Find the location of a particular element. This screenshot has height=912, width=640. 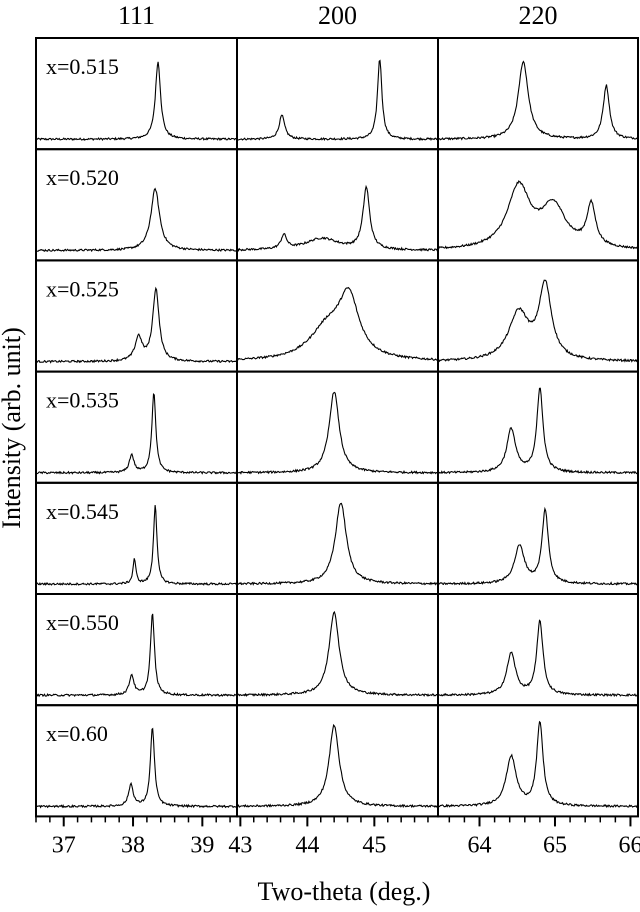

x-tick-label: 39 is located at coordinates (202, 845).